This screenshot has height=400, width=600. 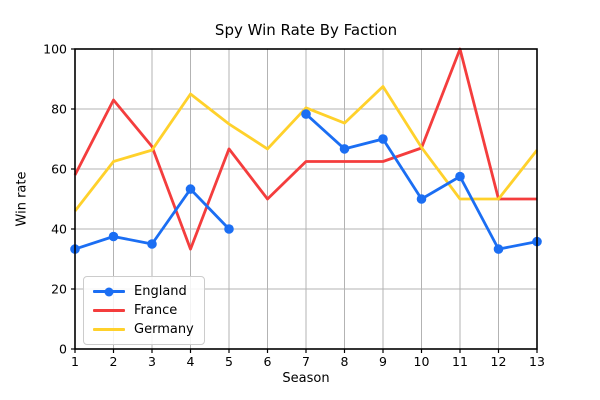 What do you see at coordinates (59, 289) in the screenshot?
I see `y-tick-label: 20` at bounding box center [59, 289].